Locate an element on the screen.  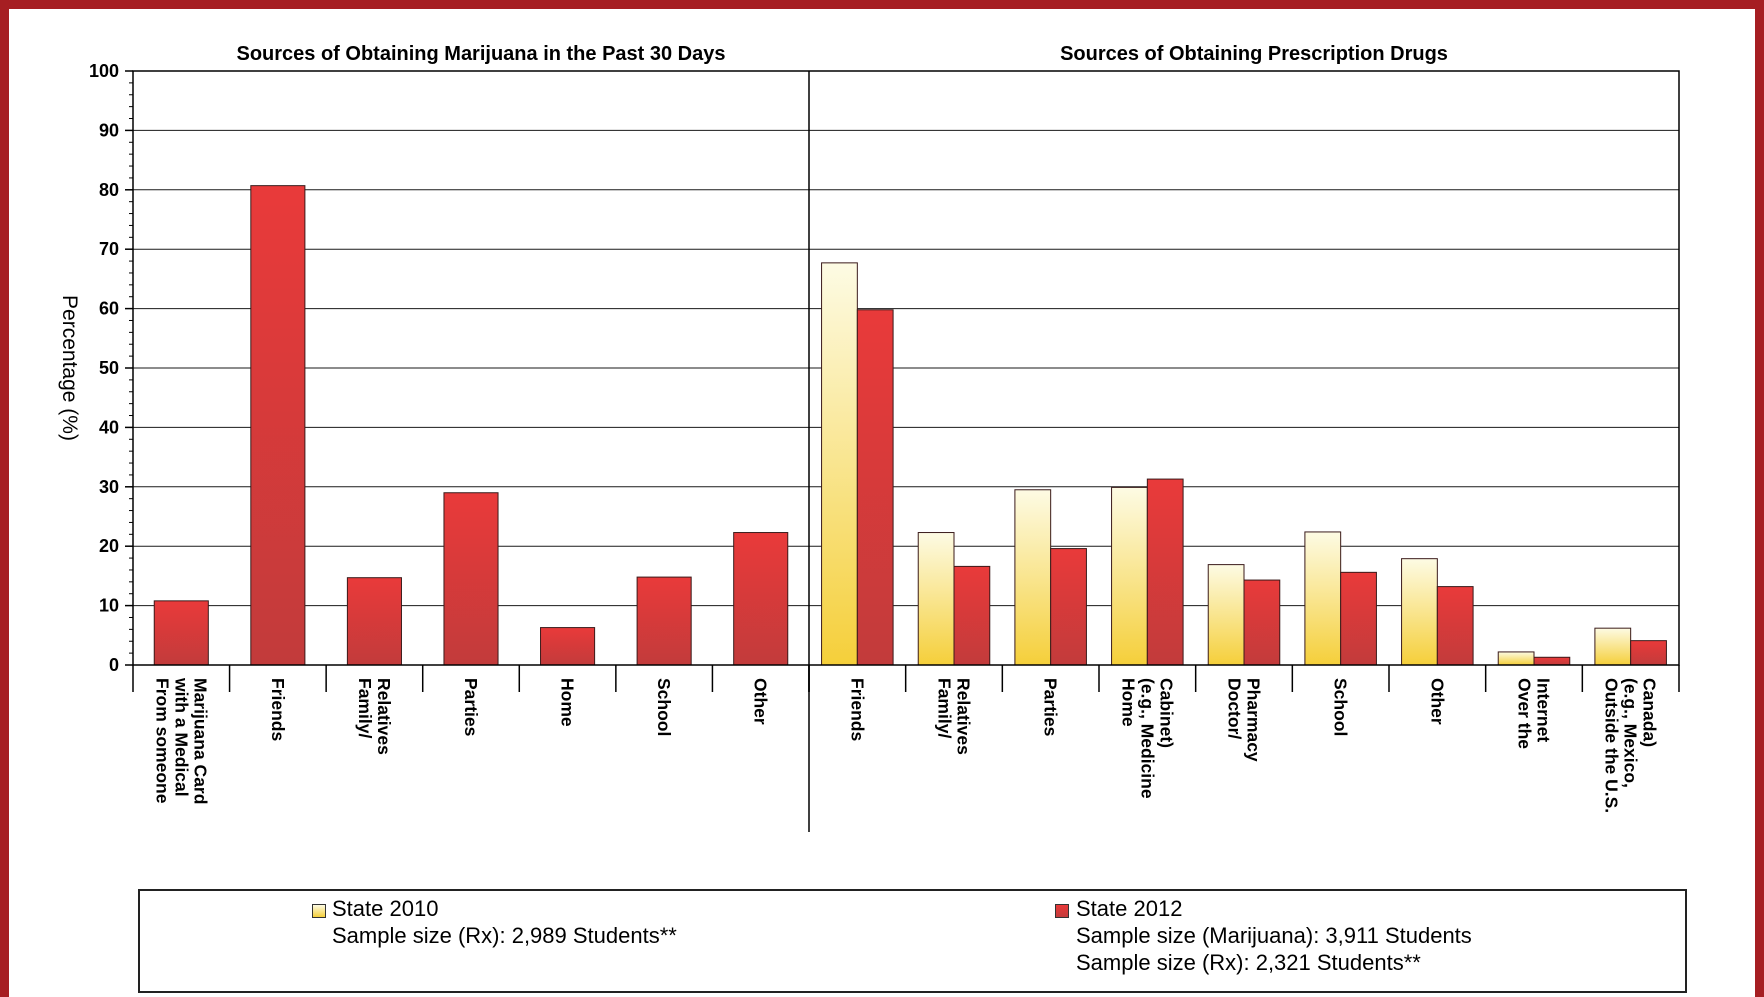
y-axis-ticks: 0 10 20 30 40 50 60 70 80 90 100 is located at coordinates (104, 368).